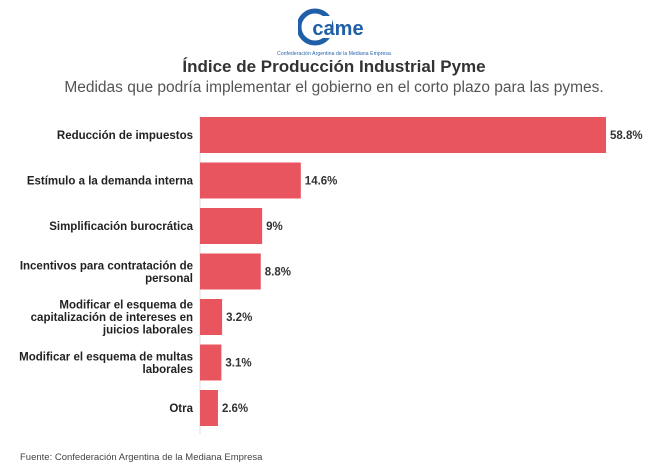 The image size is (668, 472). Describe the element at coordinates (106, 266) in the screenshot. I see `category-label-line: Incentivos para contratación de` at that location.